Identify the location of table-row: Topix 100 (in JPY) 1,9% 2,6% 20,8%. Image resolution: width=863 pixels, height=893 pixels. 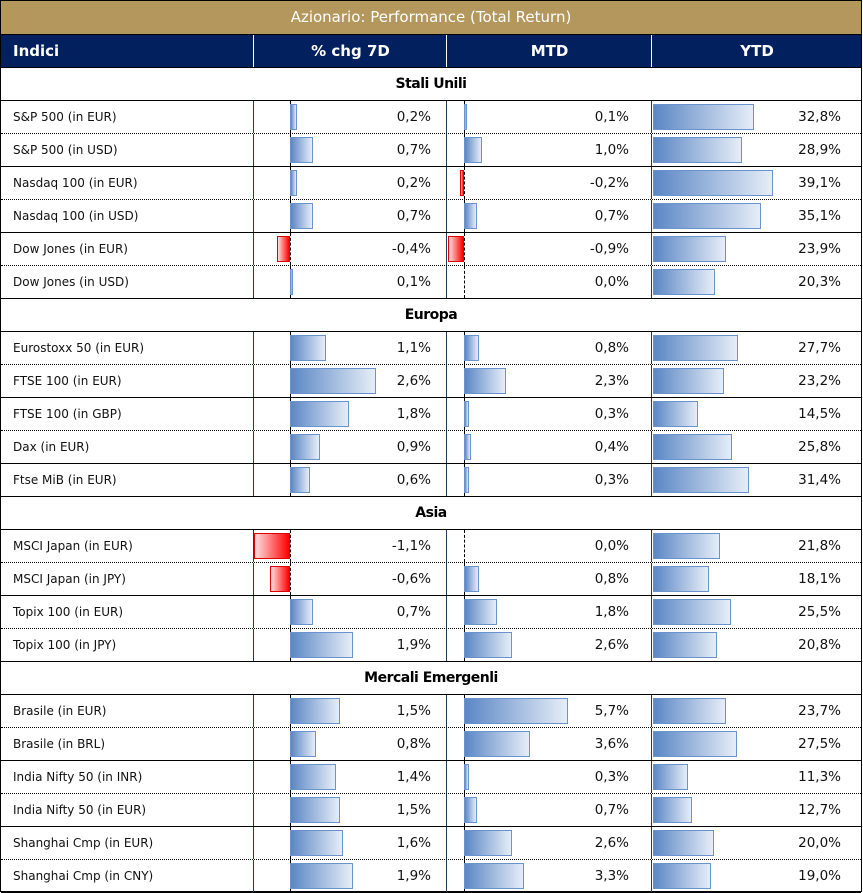
(431, 645).